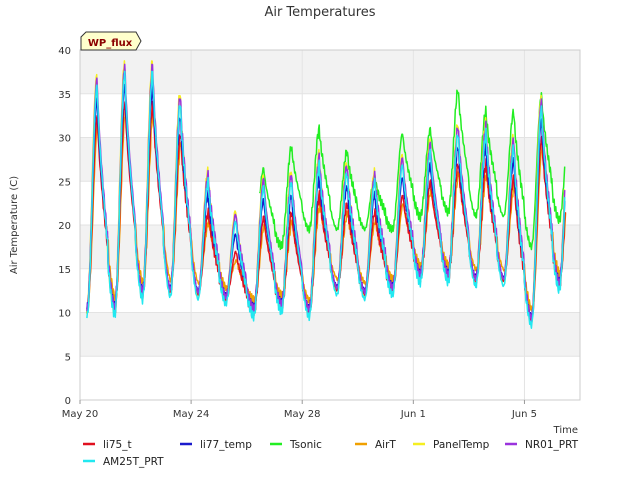  What do you see at coordinates (524, 414) in the screenshot?
I see `x-tick-label: Jun 5` at bounding box center [524, 414].